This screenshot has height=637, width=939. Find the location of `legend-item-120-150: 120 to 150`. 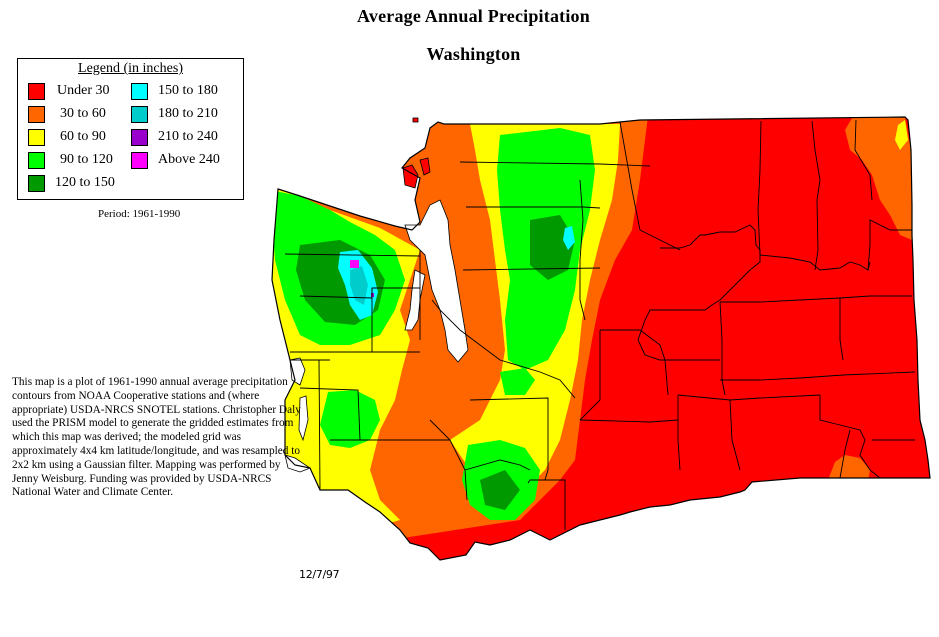

legend-item-120-150: 120 to 150 is located at coordinates (71, 183).